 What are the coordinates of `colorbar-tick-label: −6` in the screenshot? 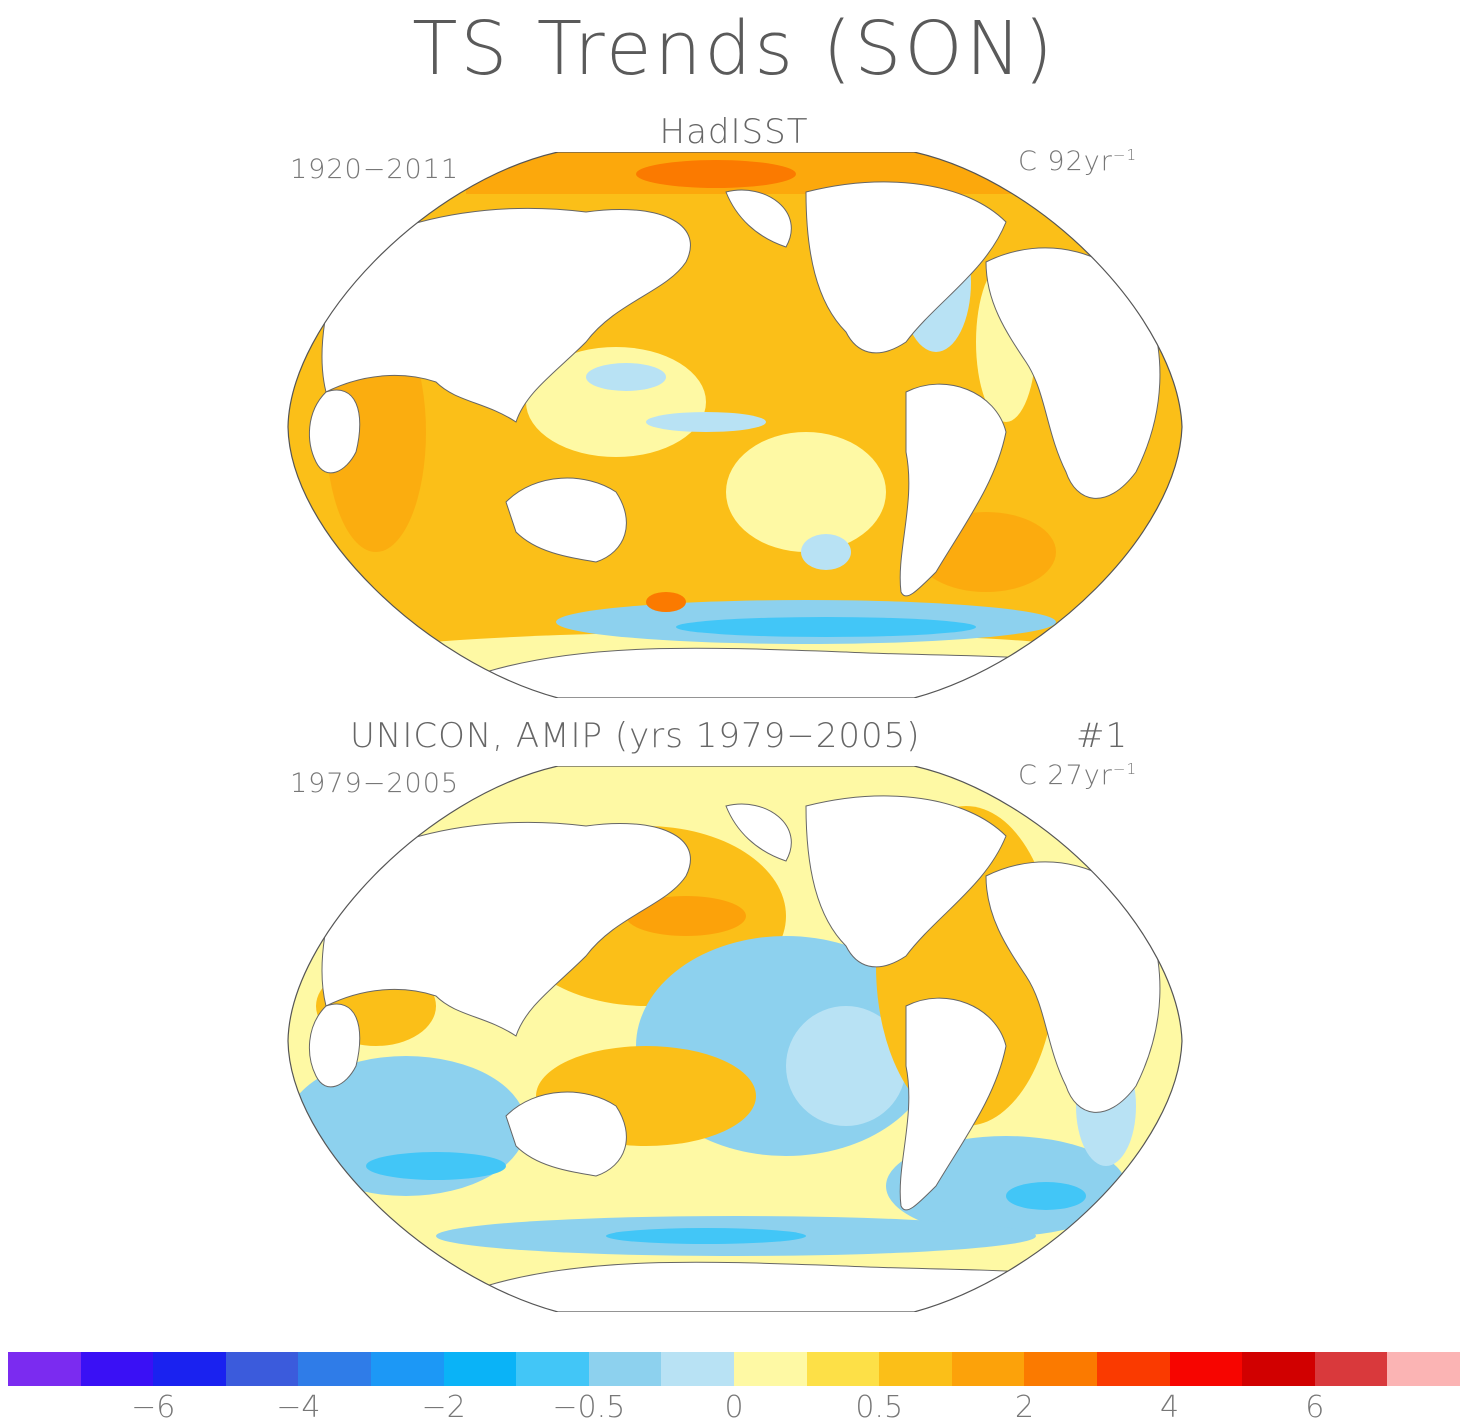 It's located at (153, 1407).